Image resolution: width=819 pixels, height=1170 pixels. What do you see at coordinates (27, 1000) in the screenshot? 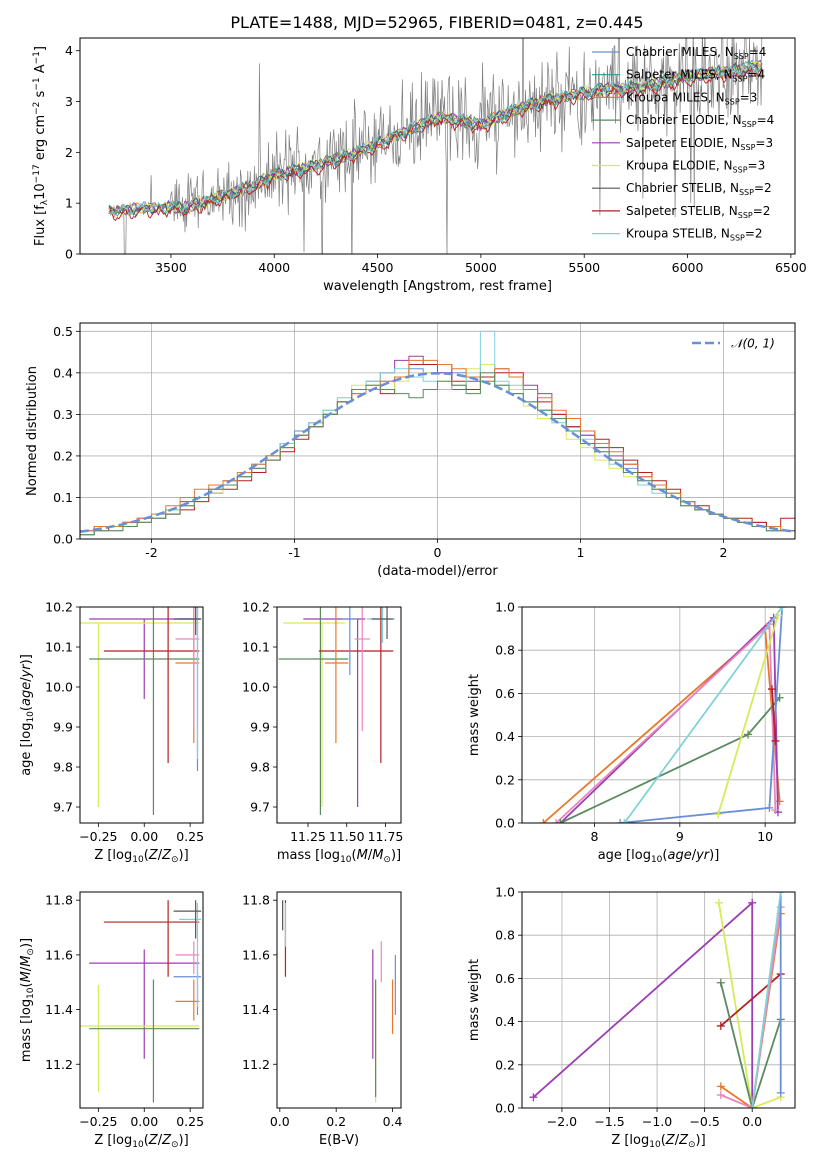
I see `y-axis-label: mass [log10(M/M⊙)]` at bounding box center [27, 1000].